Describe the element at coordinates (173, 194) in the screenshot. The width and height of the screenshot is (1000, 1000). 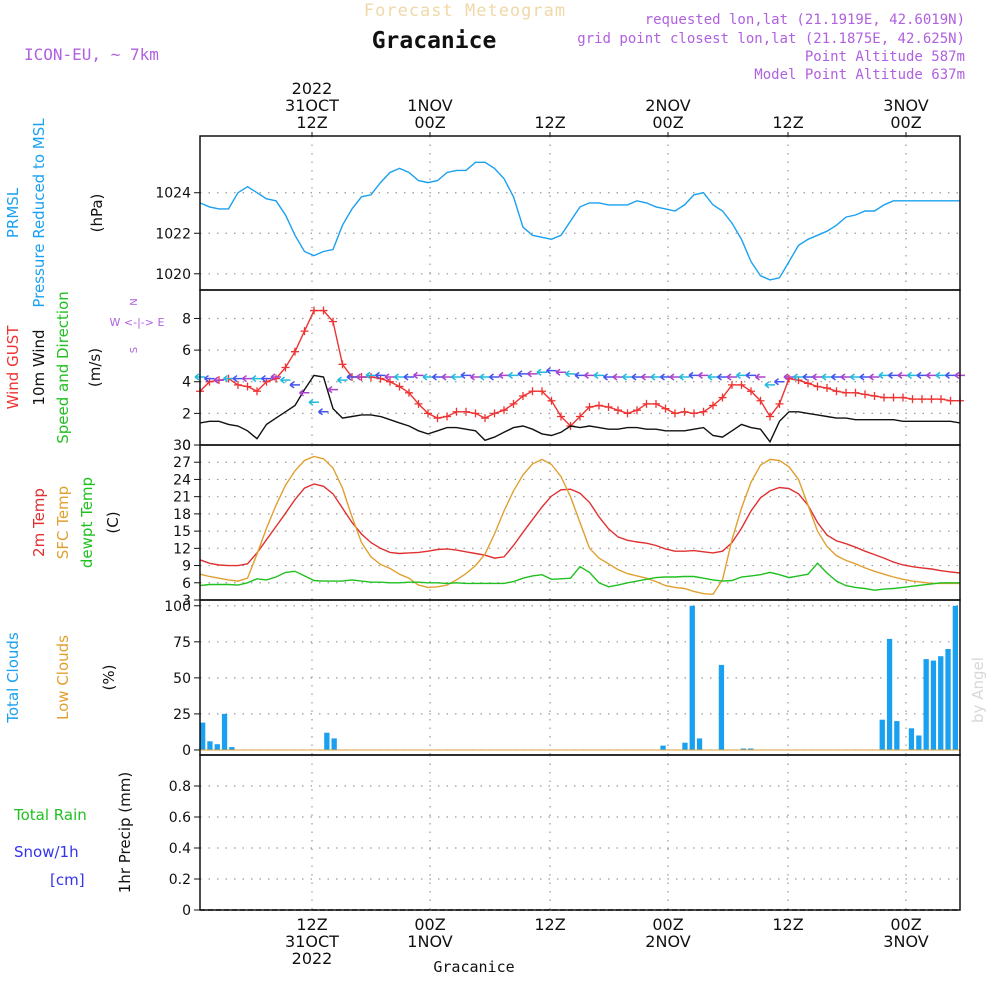
I see `y-tick-label: 1024` at that location.